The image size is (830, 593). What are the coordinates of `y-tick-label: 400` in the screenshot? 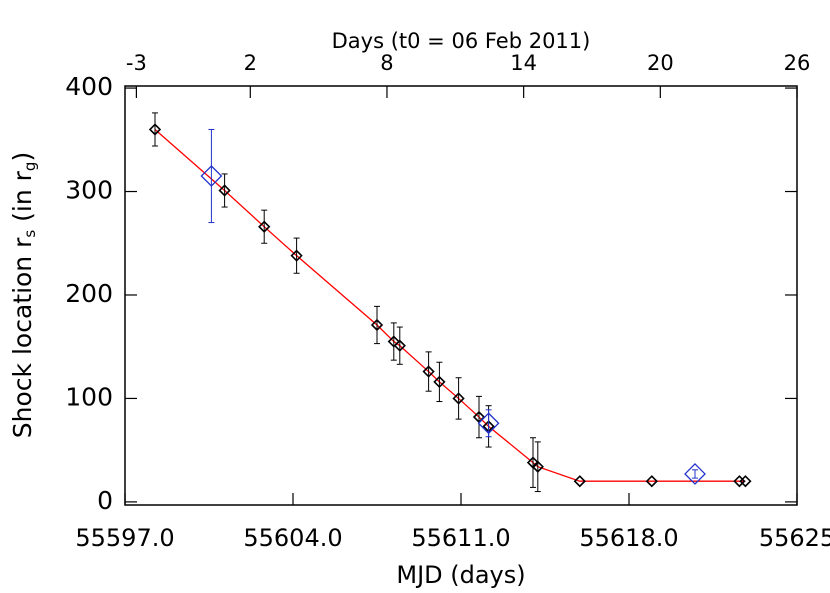 It's located at (89, 86).